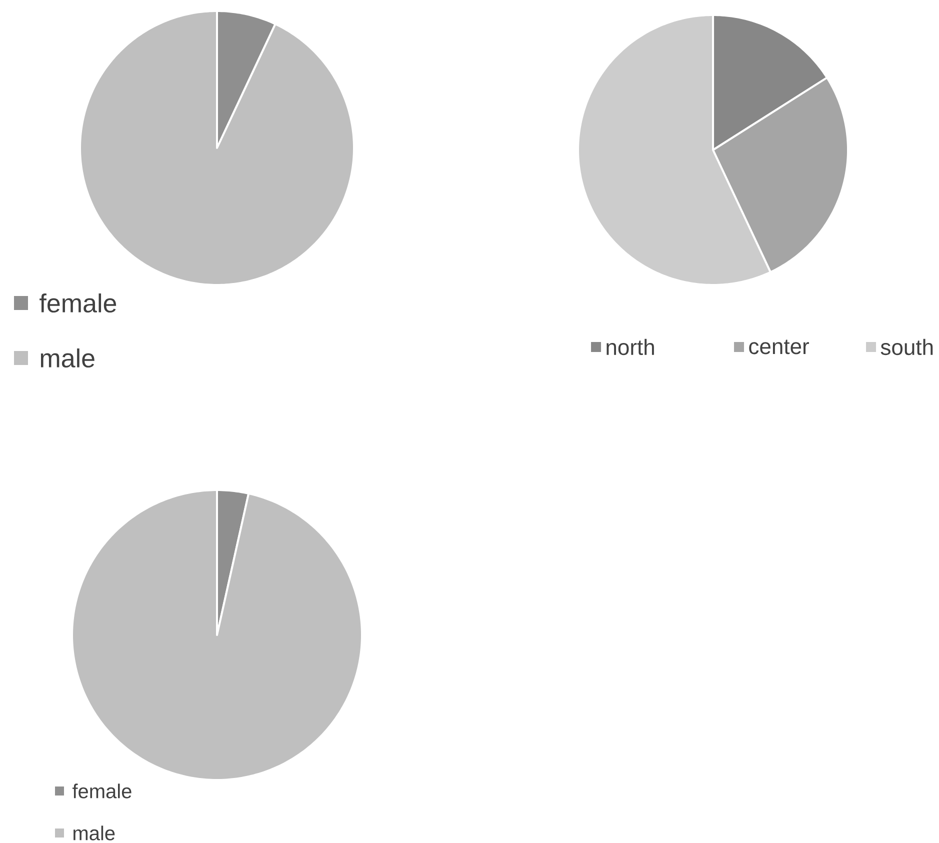 The width and height of the screenshot is (939, 843). What do you see at coordinates (630, 347) in the screenshot?
I see `legend-label: north` at bounding box center [630, 347].